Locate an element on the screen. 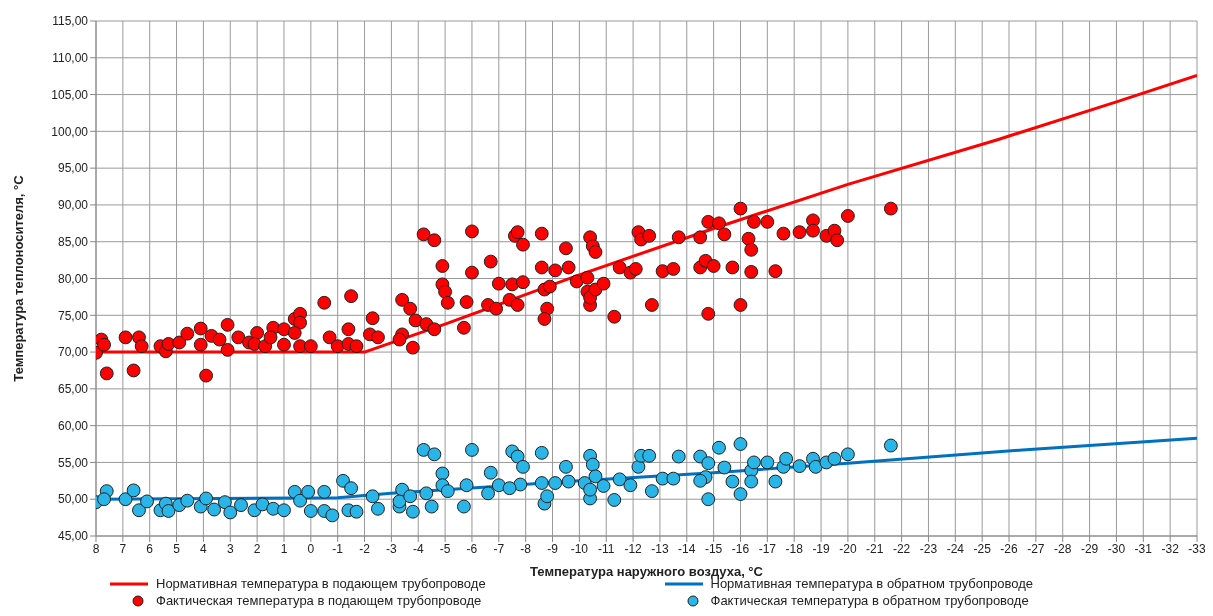 Image resolution: width=1213 pixels, height=616 pixels. x-tick-label: 1 is located at coordinates (284, 548).